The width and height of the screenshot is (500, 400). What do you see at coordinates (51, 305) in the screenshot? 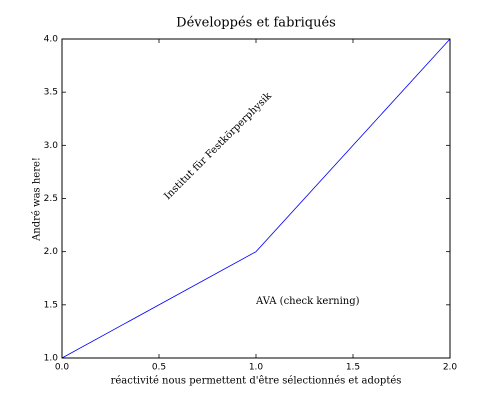
I see `y-tick-label: 1.5` at bounding box center [51, 305].